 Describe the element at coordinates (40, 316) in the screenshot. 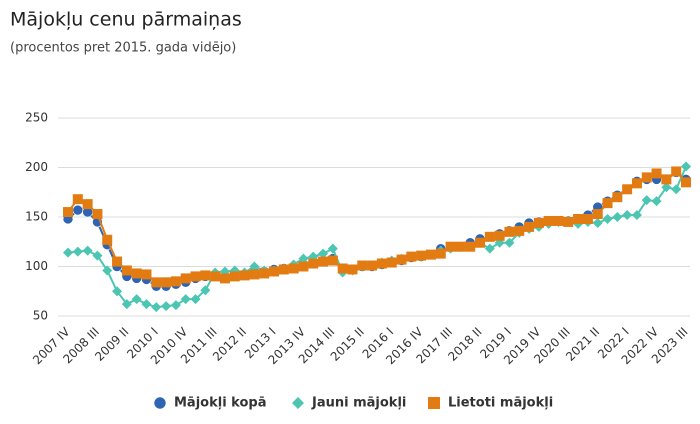

I see `y-tick-label: 50` at that location.